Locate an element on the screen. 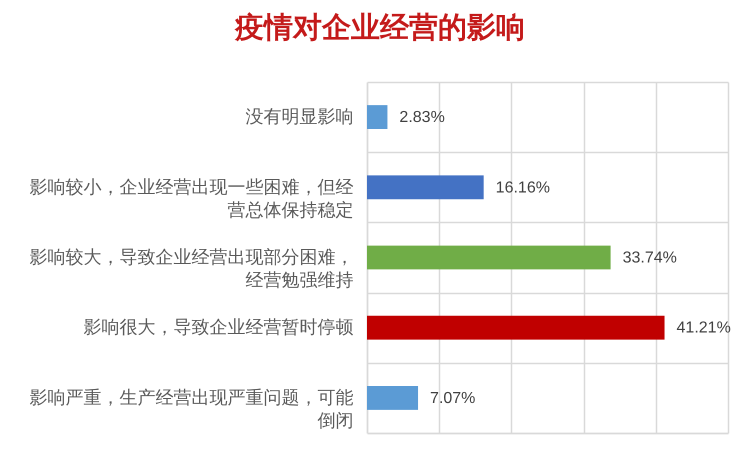  y-tick-label: 影响很大，导致企业经营暂时停顿 is located at coordinates (219, 327).